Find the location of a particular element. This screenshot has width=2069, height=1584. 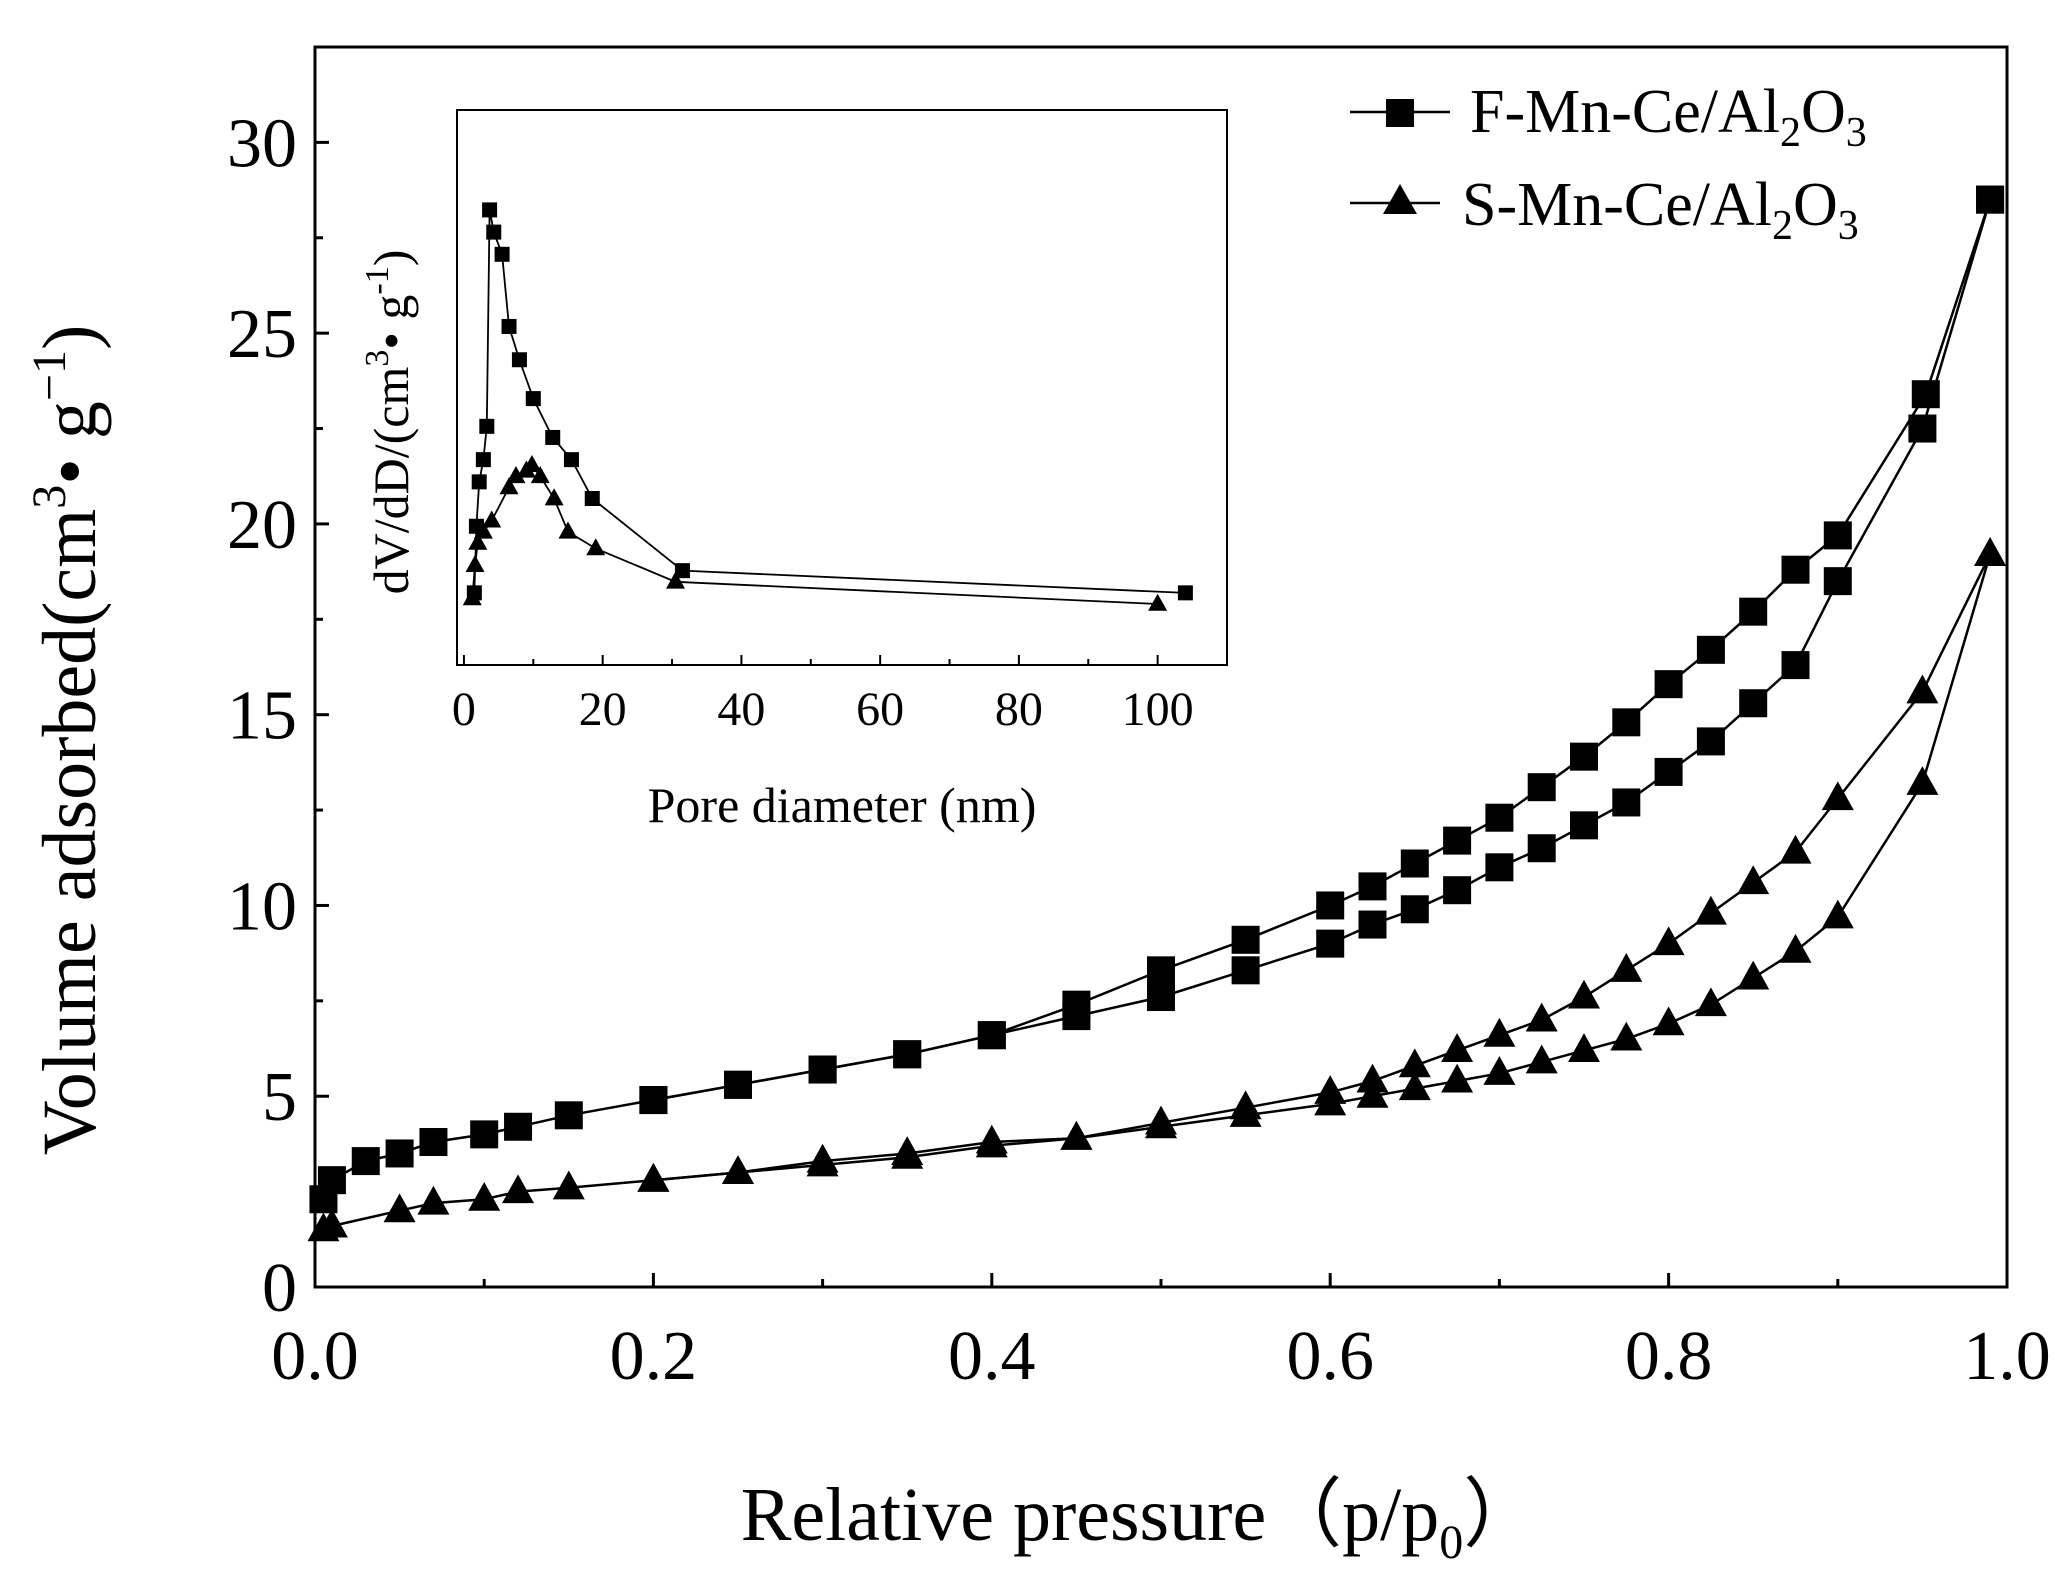

main-x-tick-label: 0.0 is located at coordinates (315, 1356).